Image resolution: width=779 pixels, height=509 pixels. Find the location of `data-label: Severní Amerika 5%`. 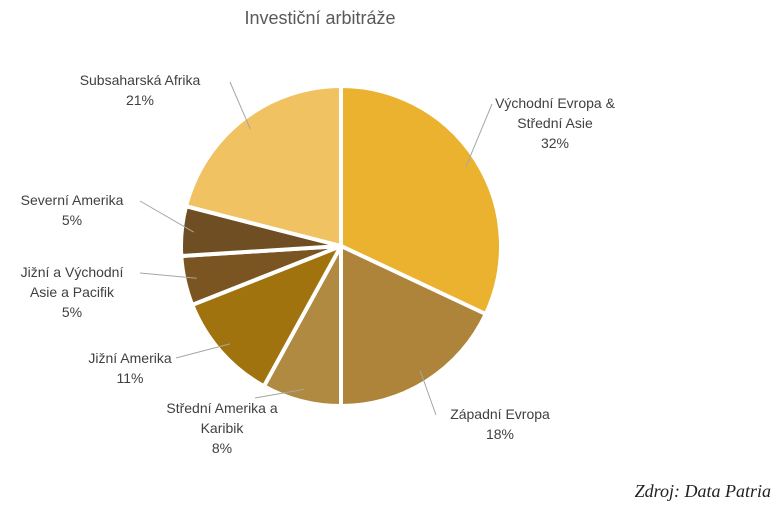

data-label: Severní Amerika 5% is located at coordinates (76, 210).